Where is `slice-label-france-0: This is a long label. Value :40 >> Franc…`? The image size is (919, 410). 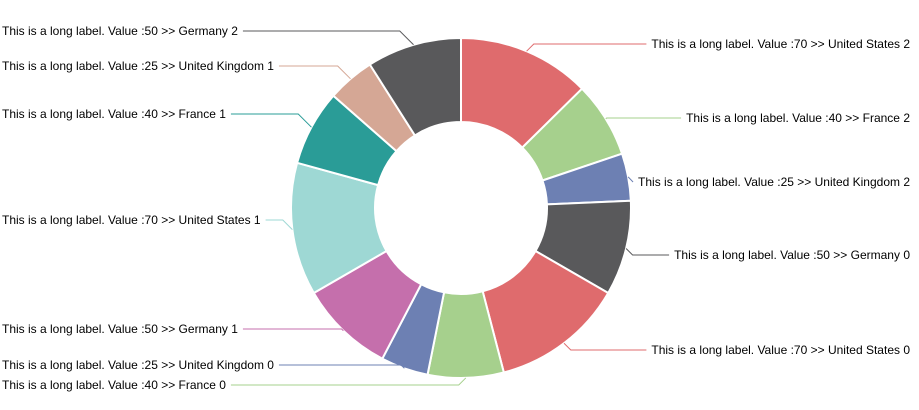 slice-label-france-0: This is a long label. Value :40 >> Franc… is located at coordinates (114, 385).